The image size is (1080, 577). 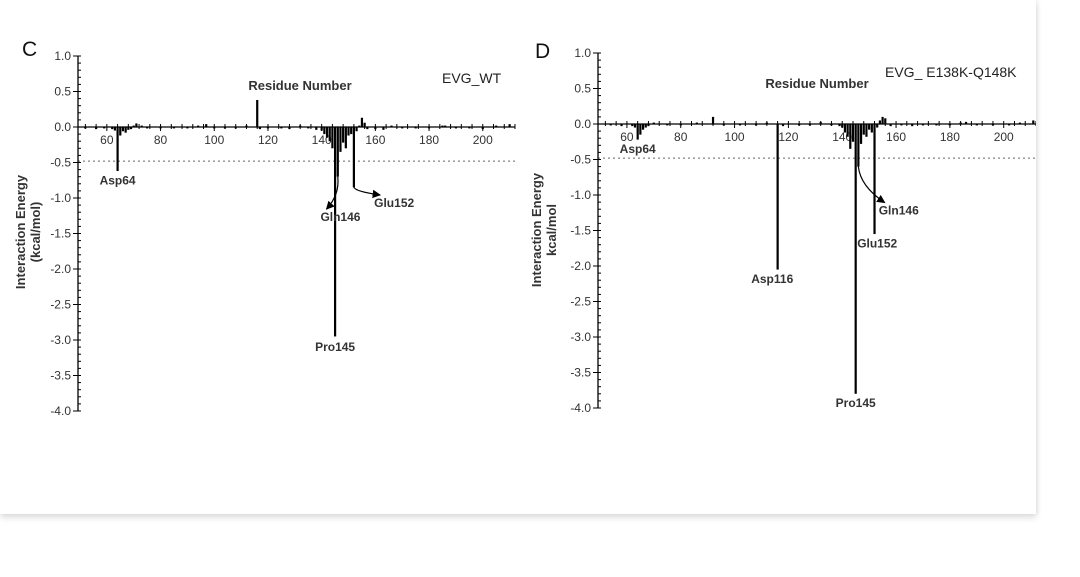 I want to click on y-axis-title-line: kcal/mol, so click(x=551, y=230).